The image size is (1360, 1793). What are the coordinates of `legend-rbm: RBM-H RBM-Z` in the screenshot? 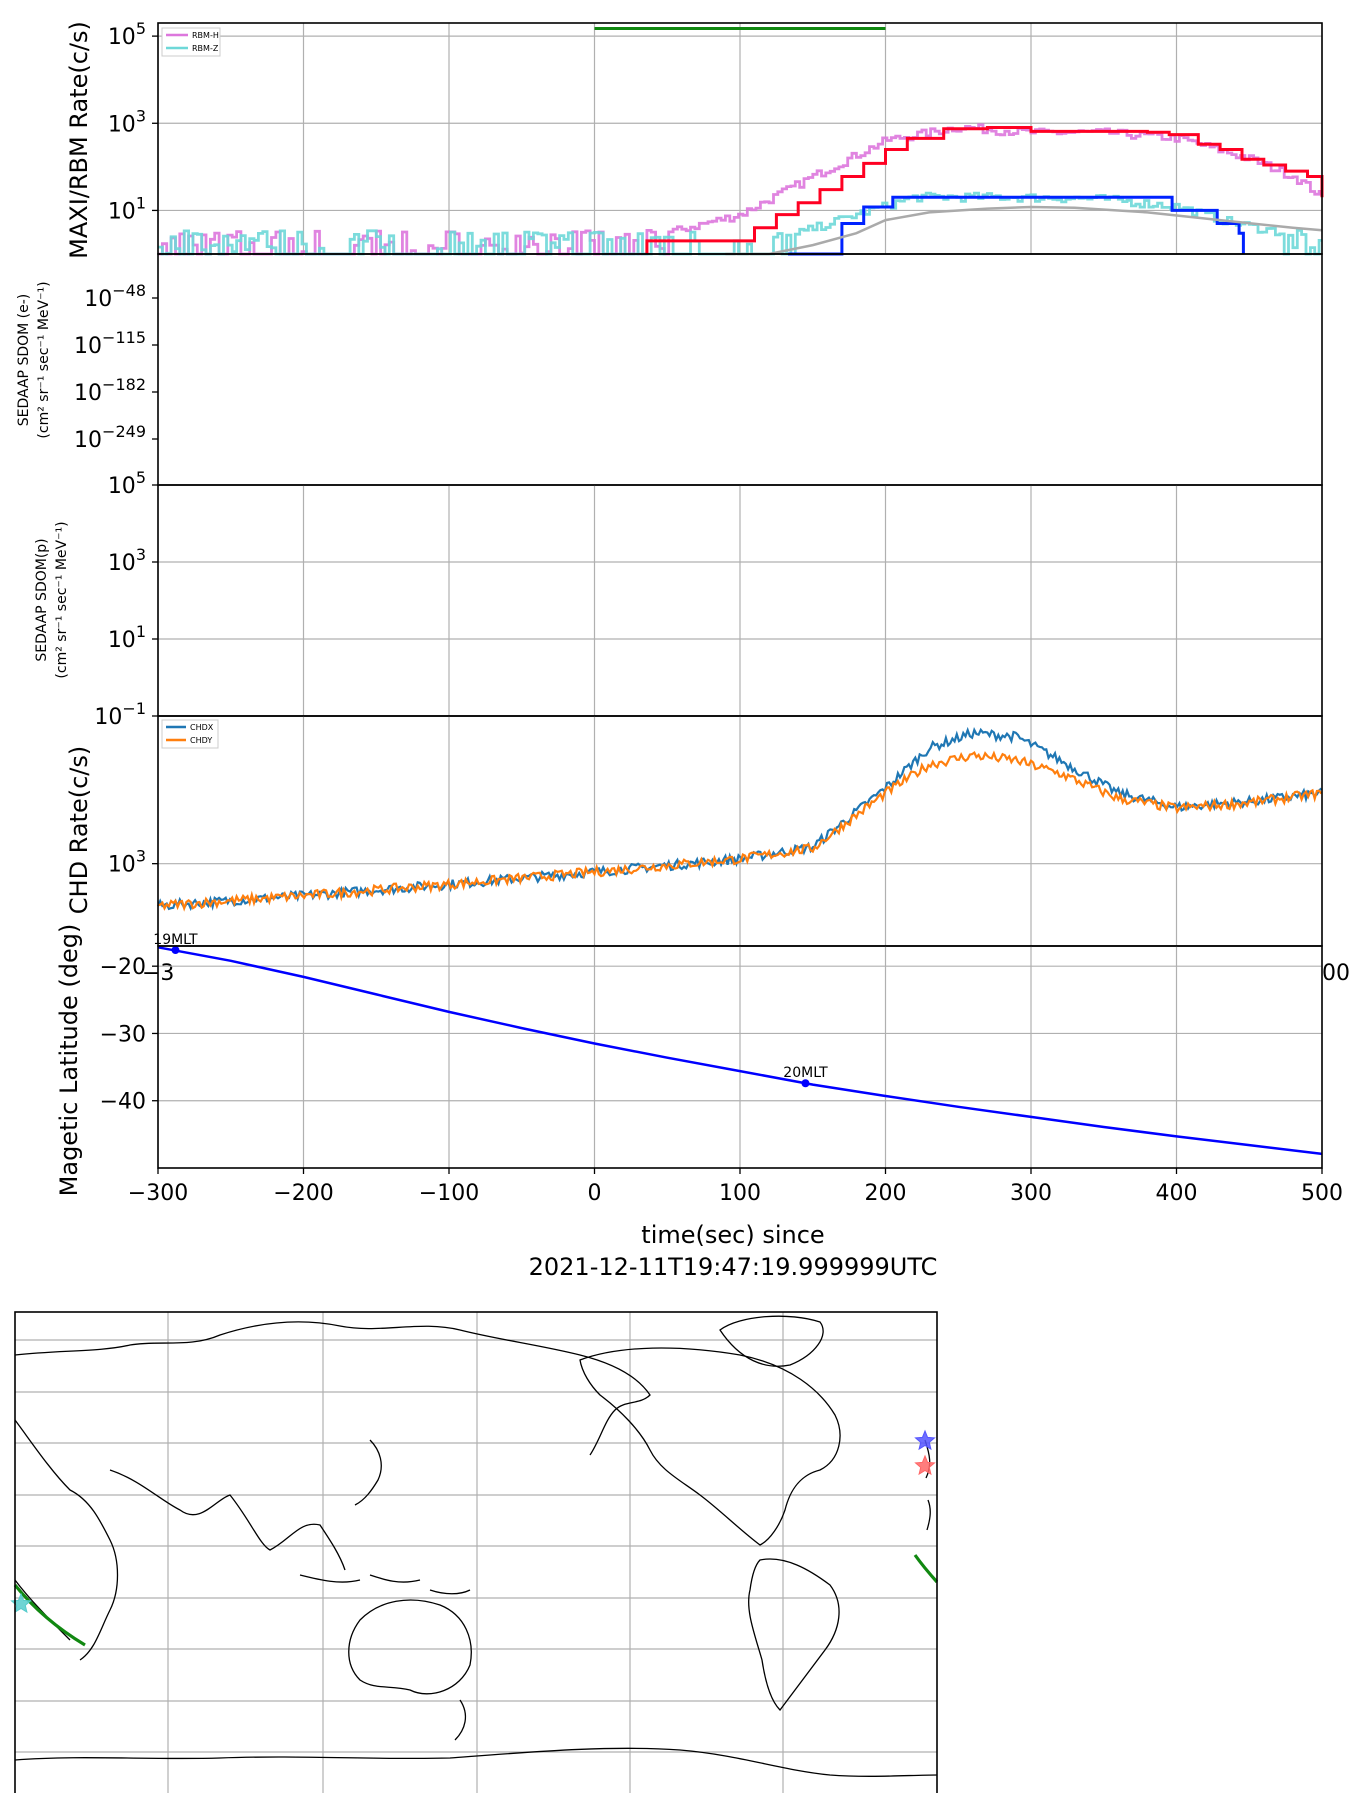 It's located at (191, 42).